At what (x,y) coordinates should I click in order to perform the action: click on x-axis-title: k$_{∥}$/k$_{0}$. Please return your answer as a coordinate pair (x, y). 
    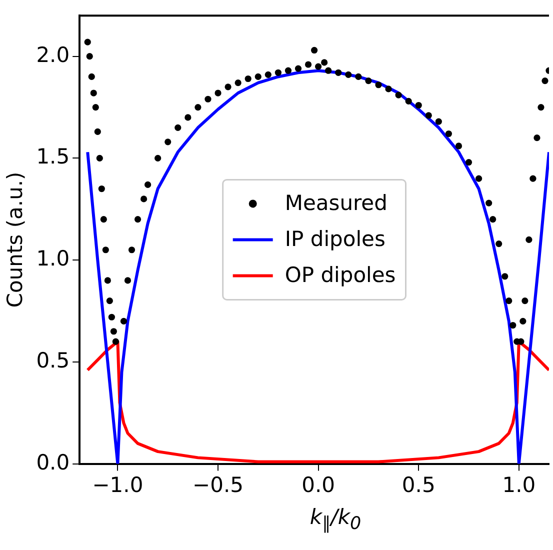
    Looking at the image, I should click on (335, 519).